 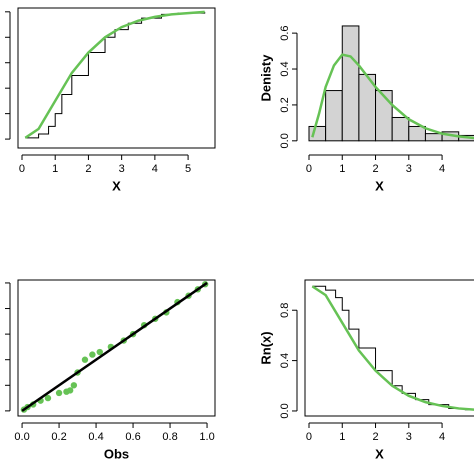 What do you see at coordinates (21, 437) in the screenshot?
I see `x-tick-label: 0.0` at bounding box center [21, 437].